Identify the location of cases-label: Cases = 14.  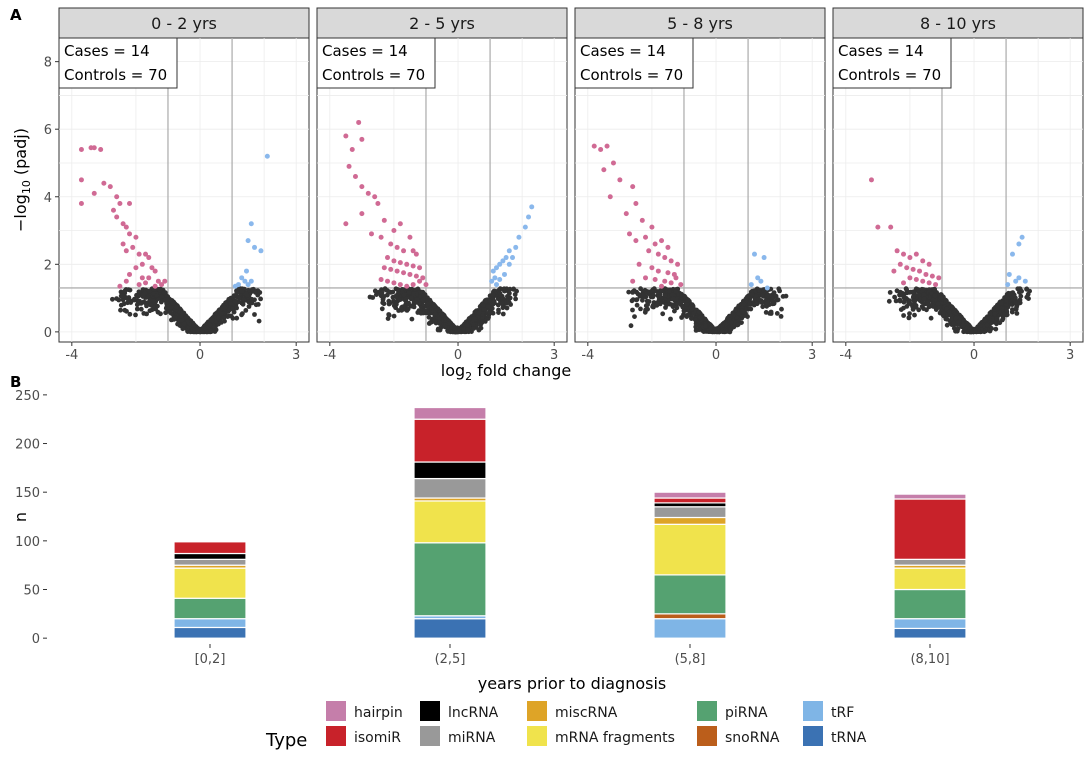
(107, 51).